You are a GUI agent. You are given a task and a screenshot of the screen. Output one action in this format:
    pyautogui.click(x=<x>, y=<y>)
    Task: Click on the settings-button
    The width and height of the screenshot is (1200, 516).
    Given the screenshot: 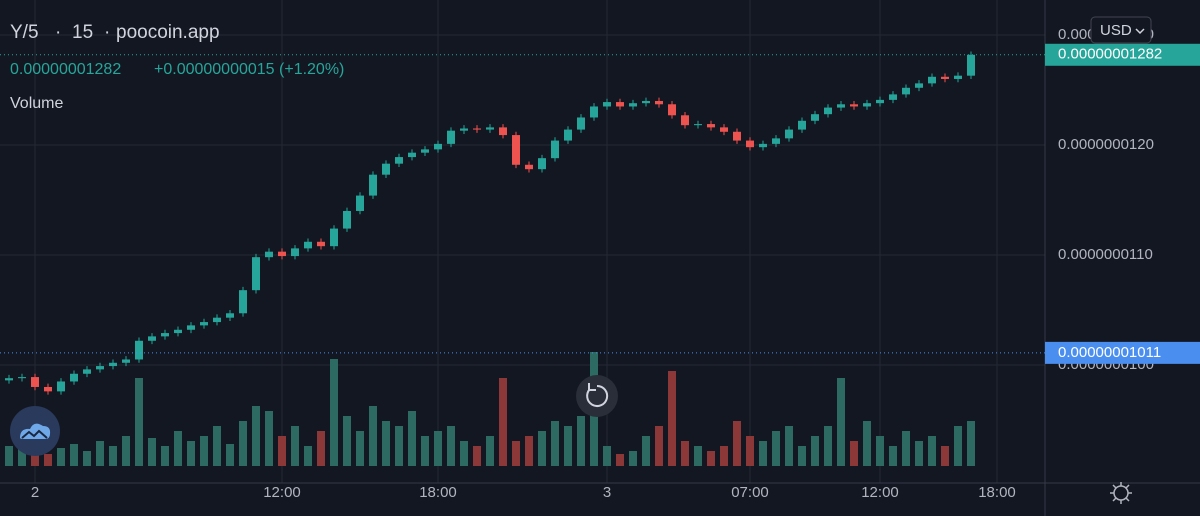 What is the action you would take?
    pyautogui.click(x=1121, y=493)
    